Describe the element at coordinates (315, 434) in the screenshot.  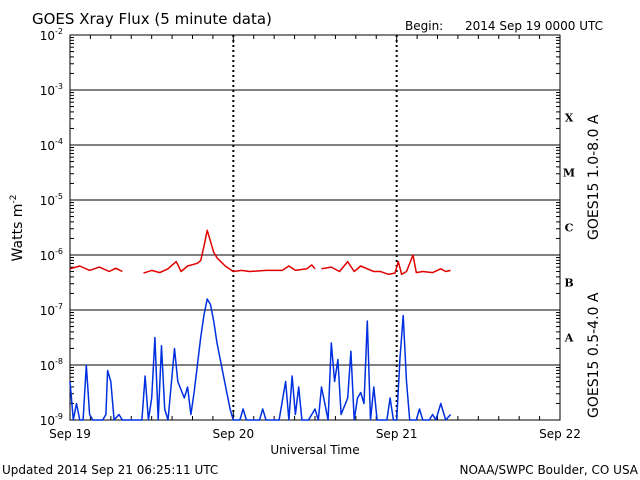
I see `x-tick-labels: Sep 19 Sep 20 Sep 21 Sep 22` at that location.